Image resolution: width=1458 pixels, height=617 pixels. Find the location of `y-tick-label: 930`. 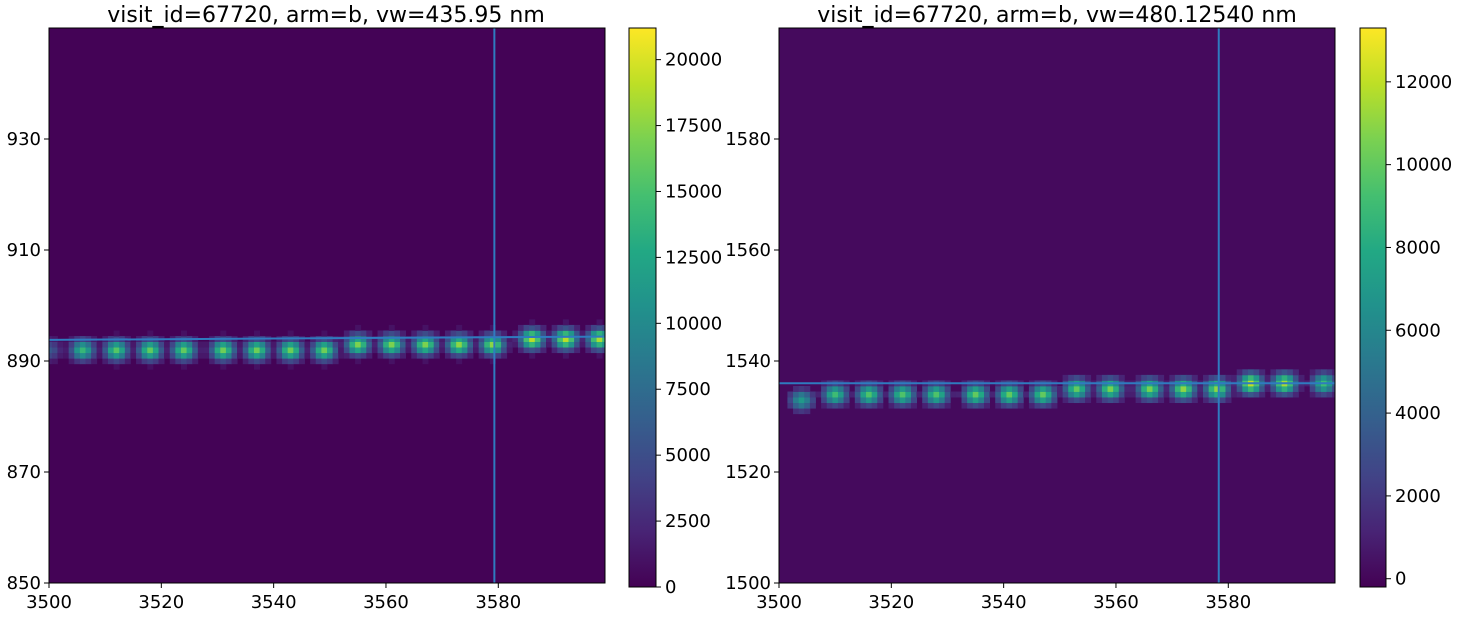

y-tick-label: 930 is located at coordinates (24, 139).